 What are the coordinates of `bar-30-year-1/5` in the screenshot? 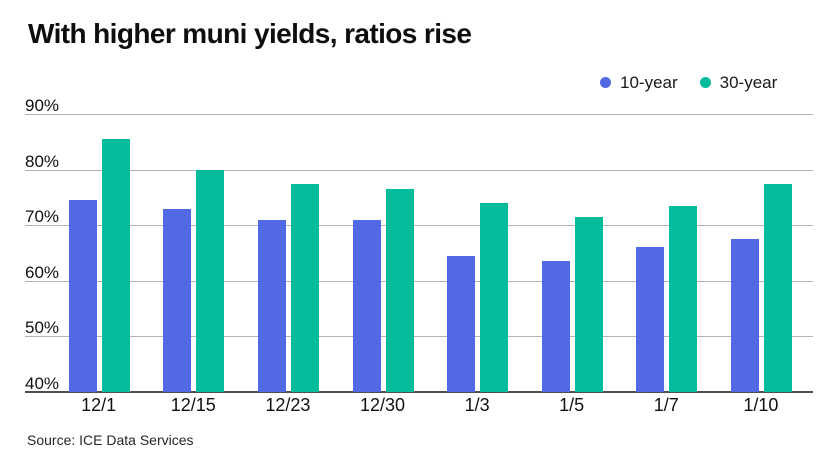 It's located at (588, 304).